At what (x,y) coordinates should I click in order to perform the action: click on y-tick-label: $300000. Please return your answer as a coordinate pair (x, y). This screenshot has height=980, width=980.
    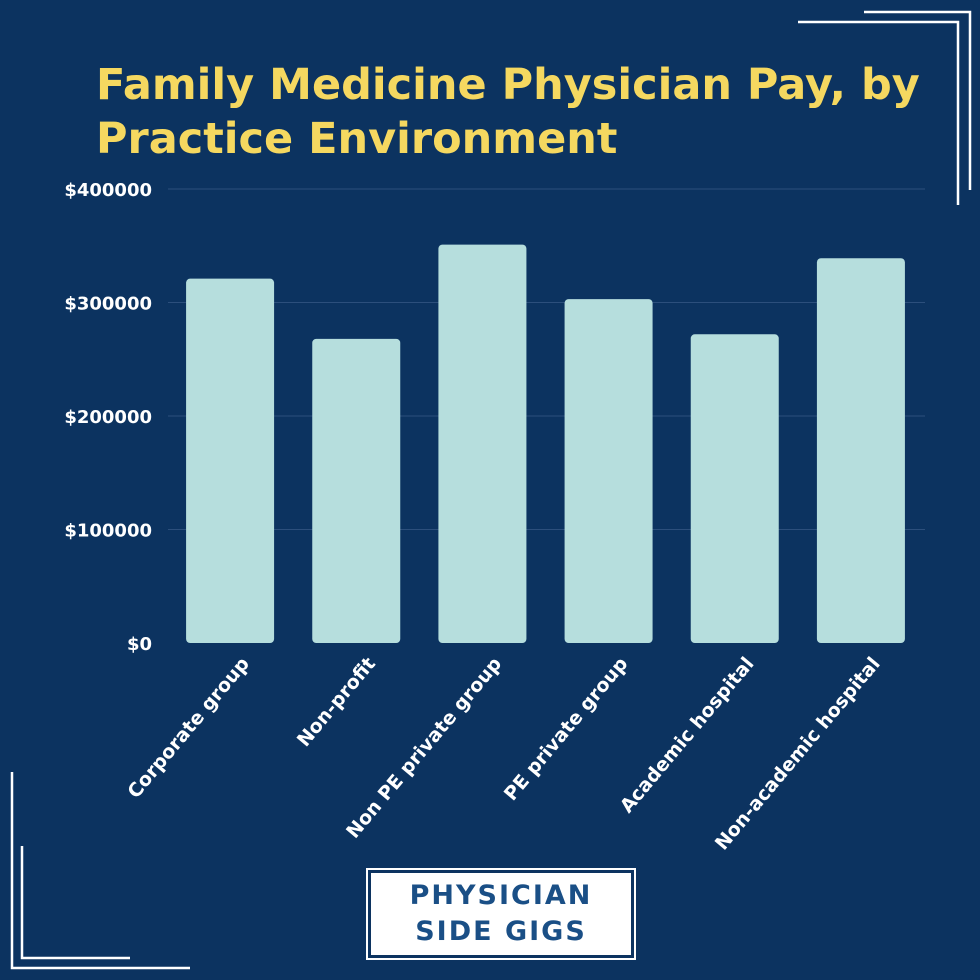
    Looking at the image, I should click on (108, 304).